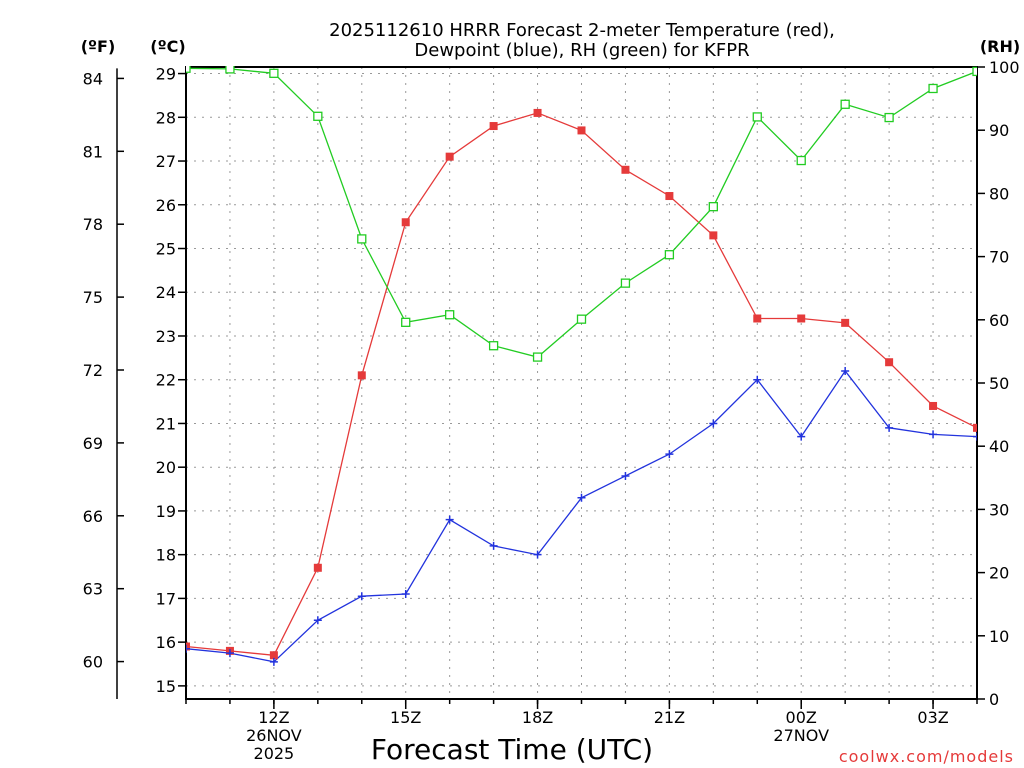  I want to click on rh-tick-label: 40, so click(999, 446).